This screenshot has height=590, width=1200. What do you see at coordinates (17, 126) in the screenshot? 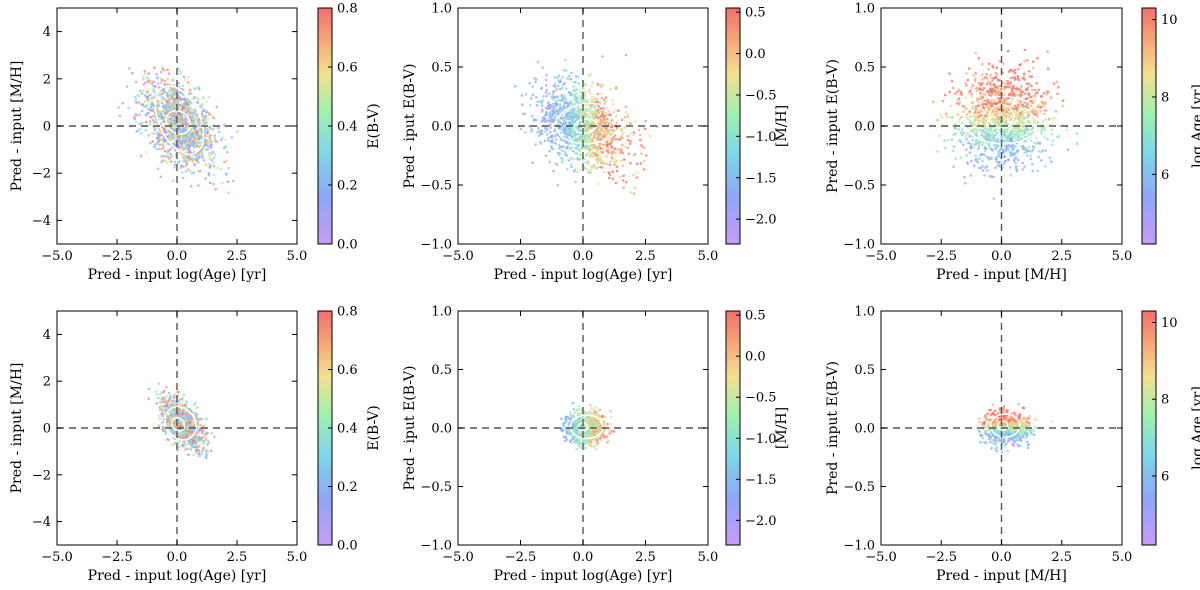
I see `y-axis-label: Pred - input [M/H]` at bounding box center [17, 126].